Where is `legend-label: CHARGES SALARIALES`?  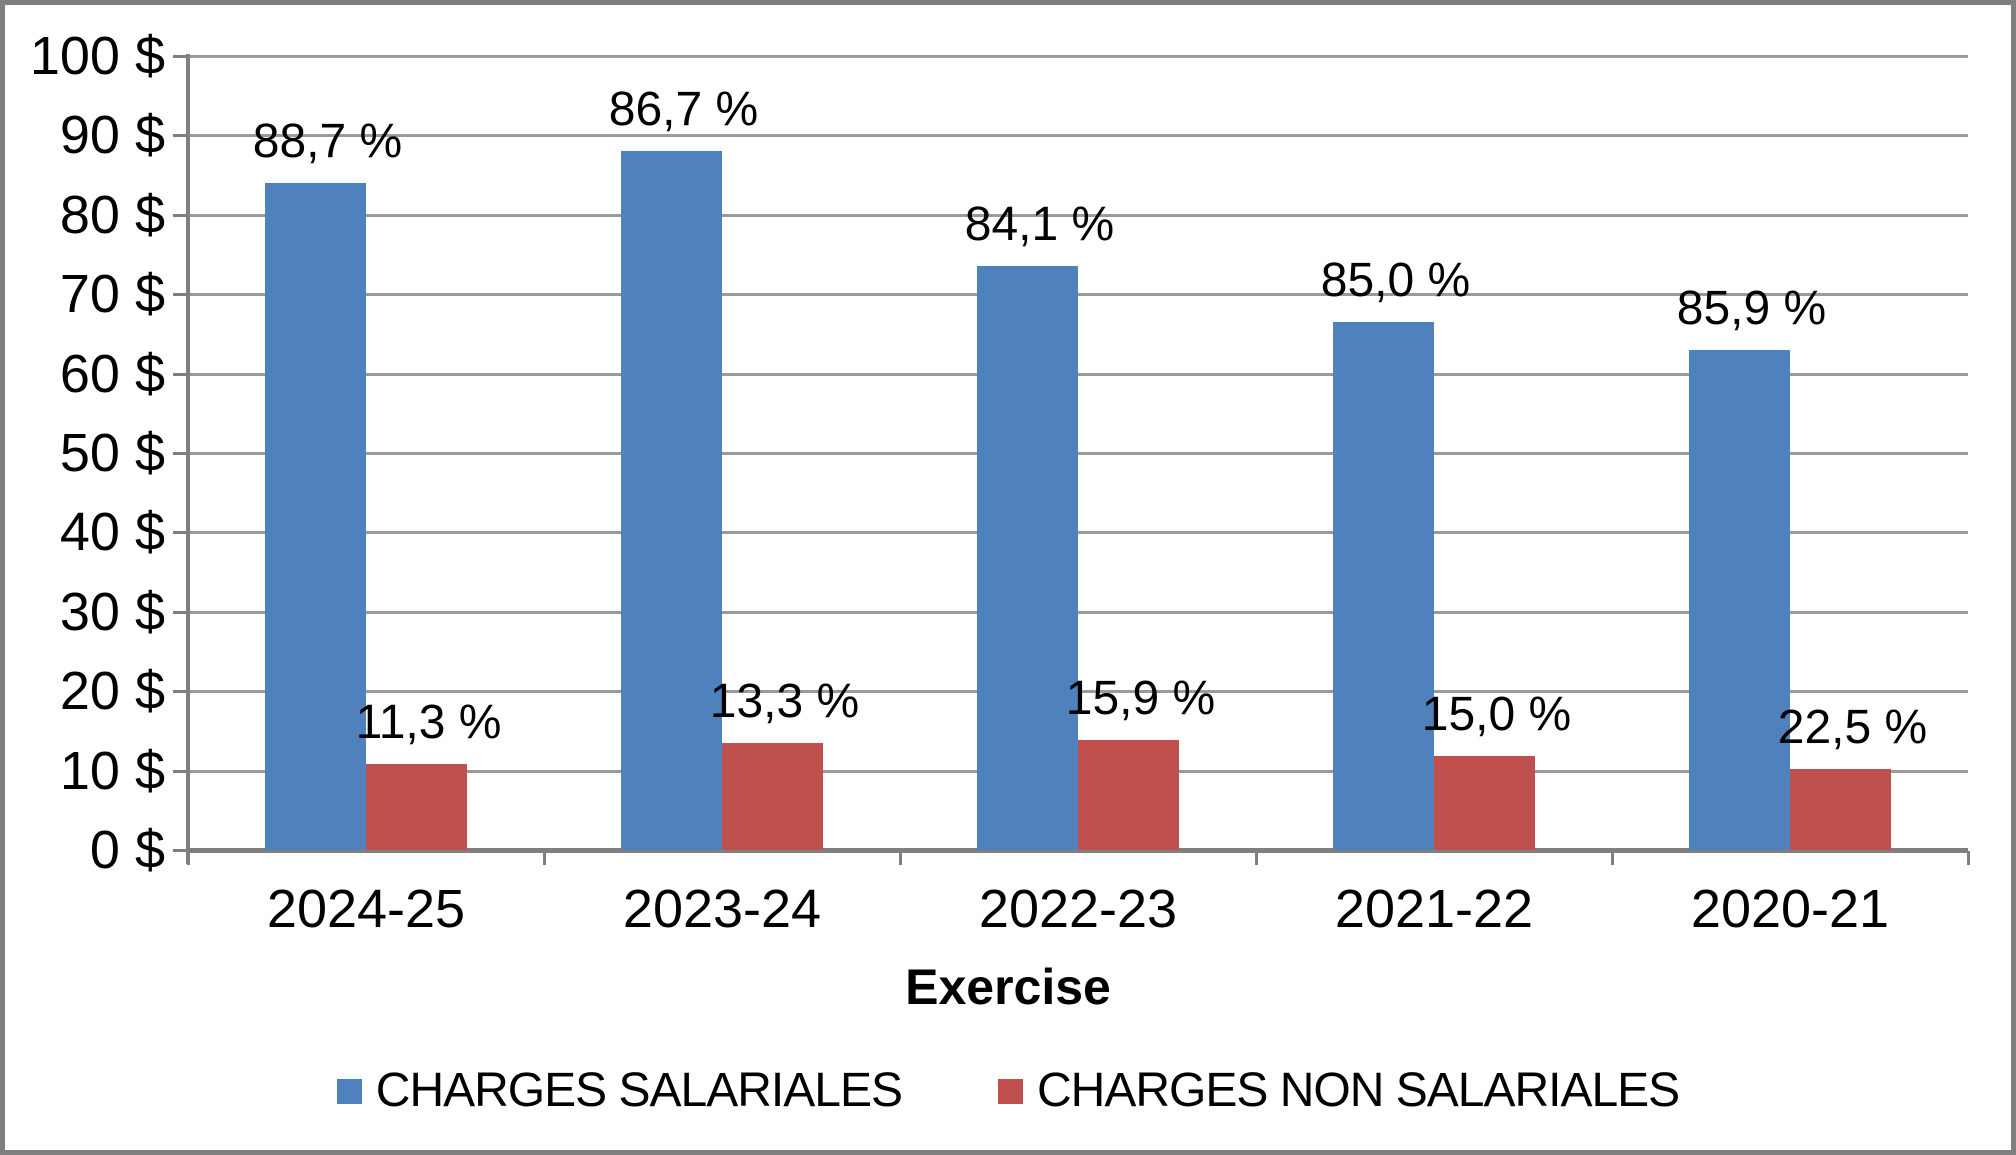 legend-label: CHARGES SALARIALES is located at coordinates (639, 1090).